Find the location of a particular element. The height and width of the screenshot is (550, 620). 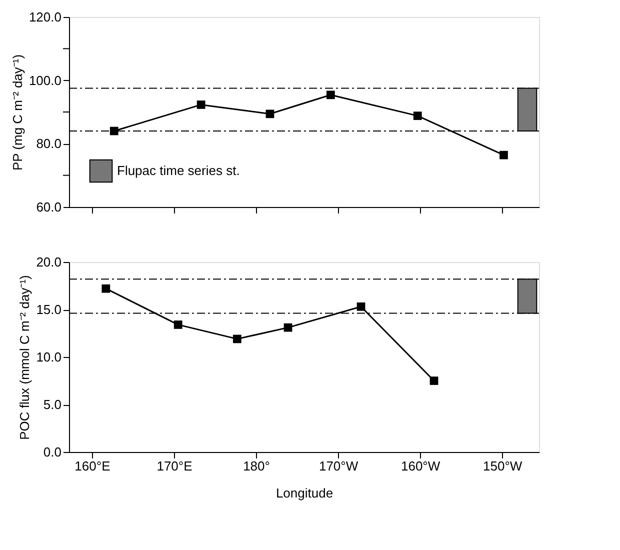

y-axis-title: PP (mg C m⁻² day⁻¹) is located at coordinates (17, 112).